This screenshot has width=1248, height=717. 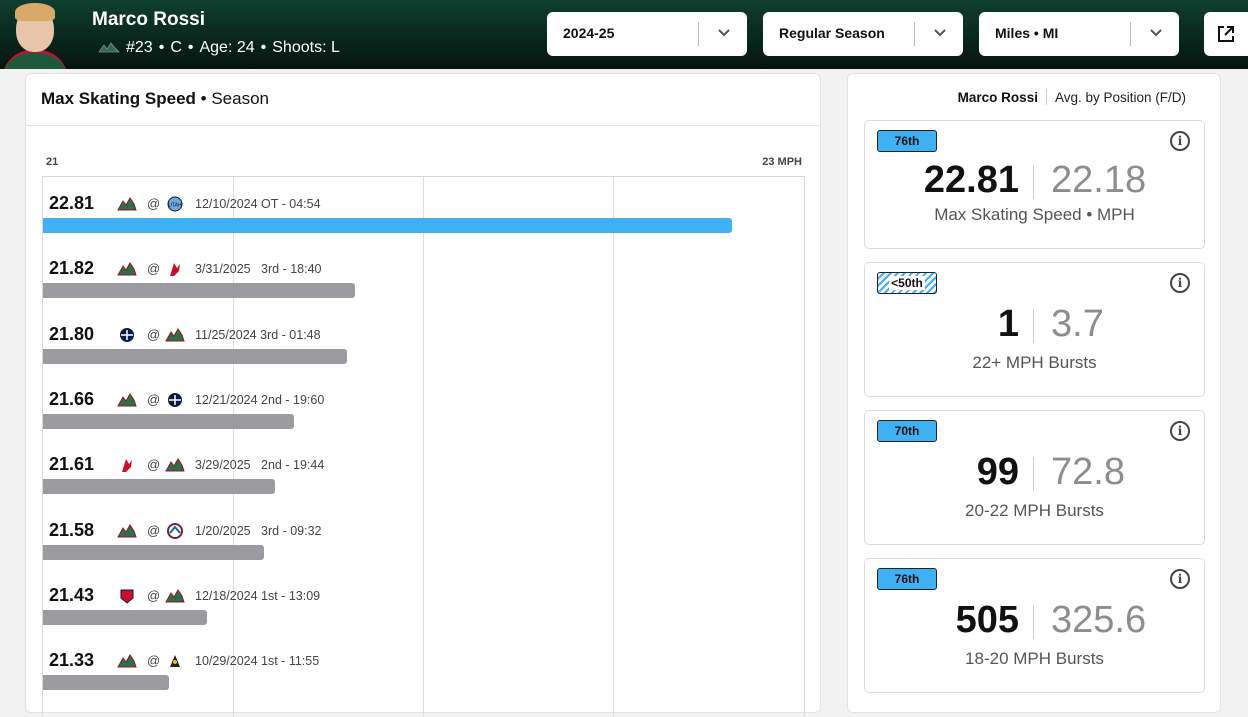 I want to click on panthers-logo-icon, so click(x=127, y=596).